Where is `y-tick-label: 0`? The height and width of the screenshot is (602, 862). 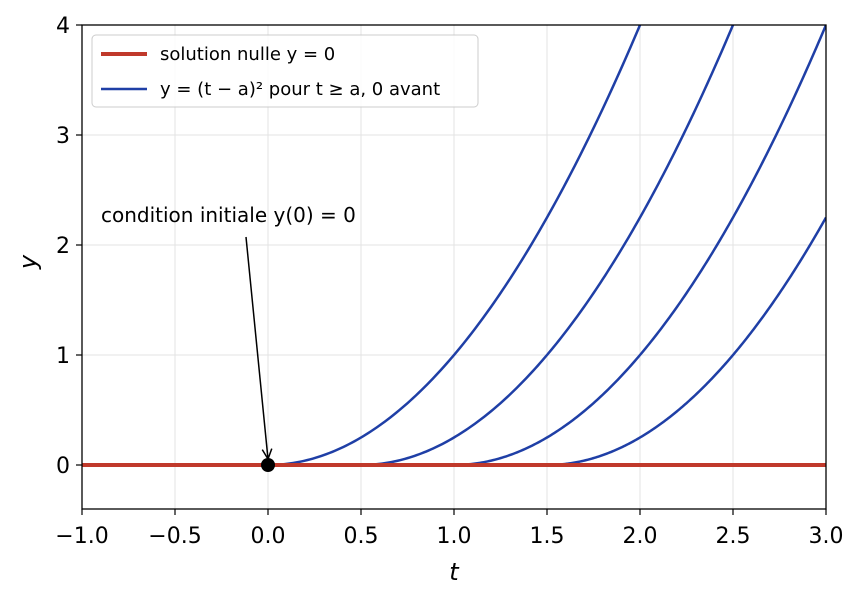 y-tick-label: 0 is located at coordinates (63, 466).